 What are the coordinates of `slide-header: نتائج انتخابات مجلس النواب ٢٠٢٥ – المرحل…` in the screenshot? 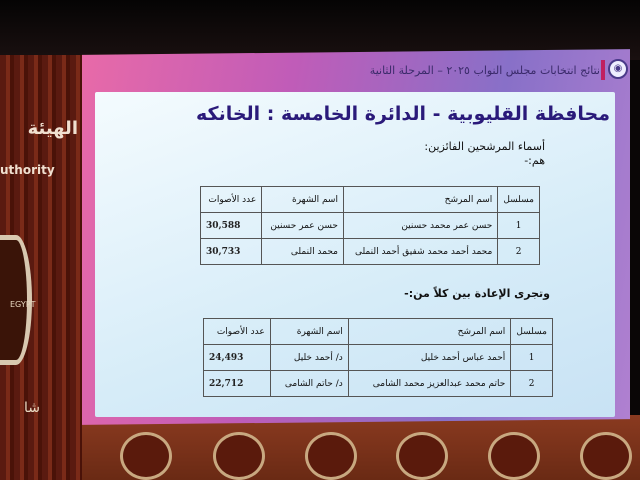 It's located at (484, 70).